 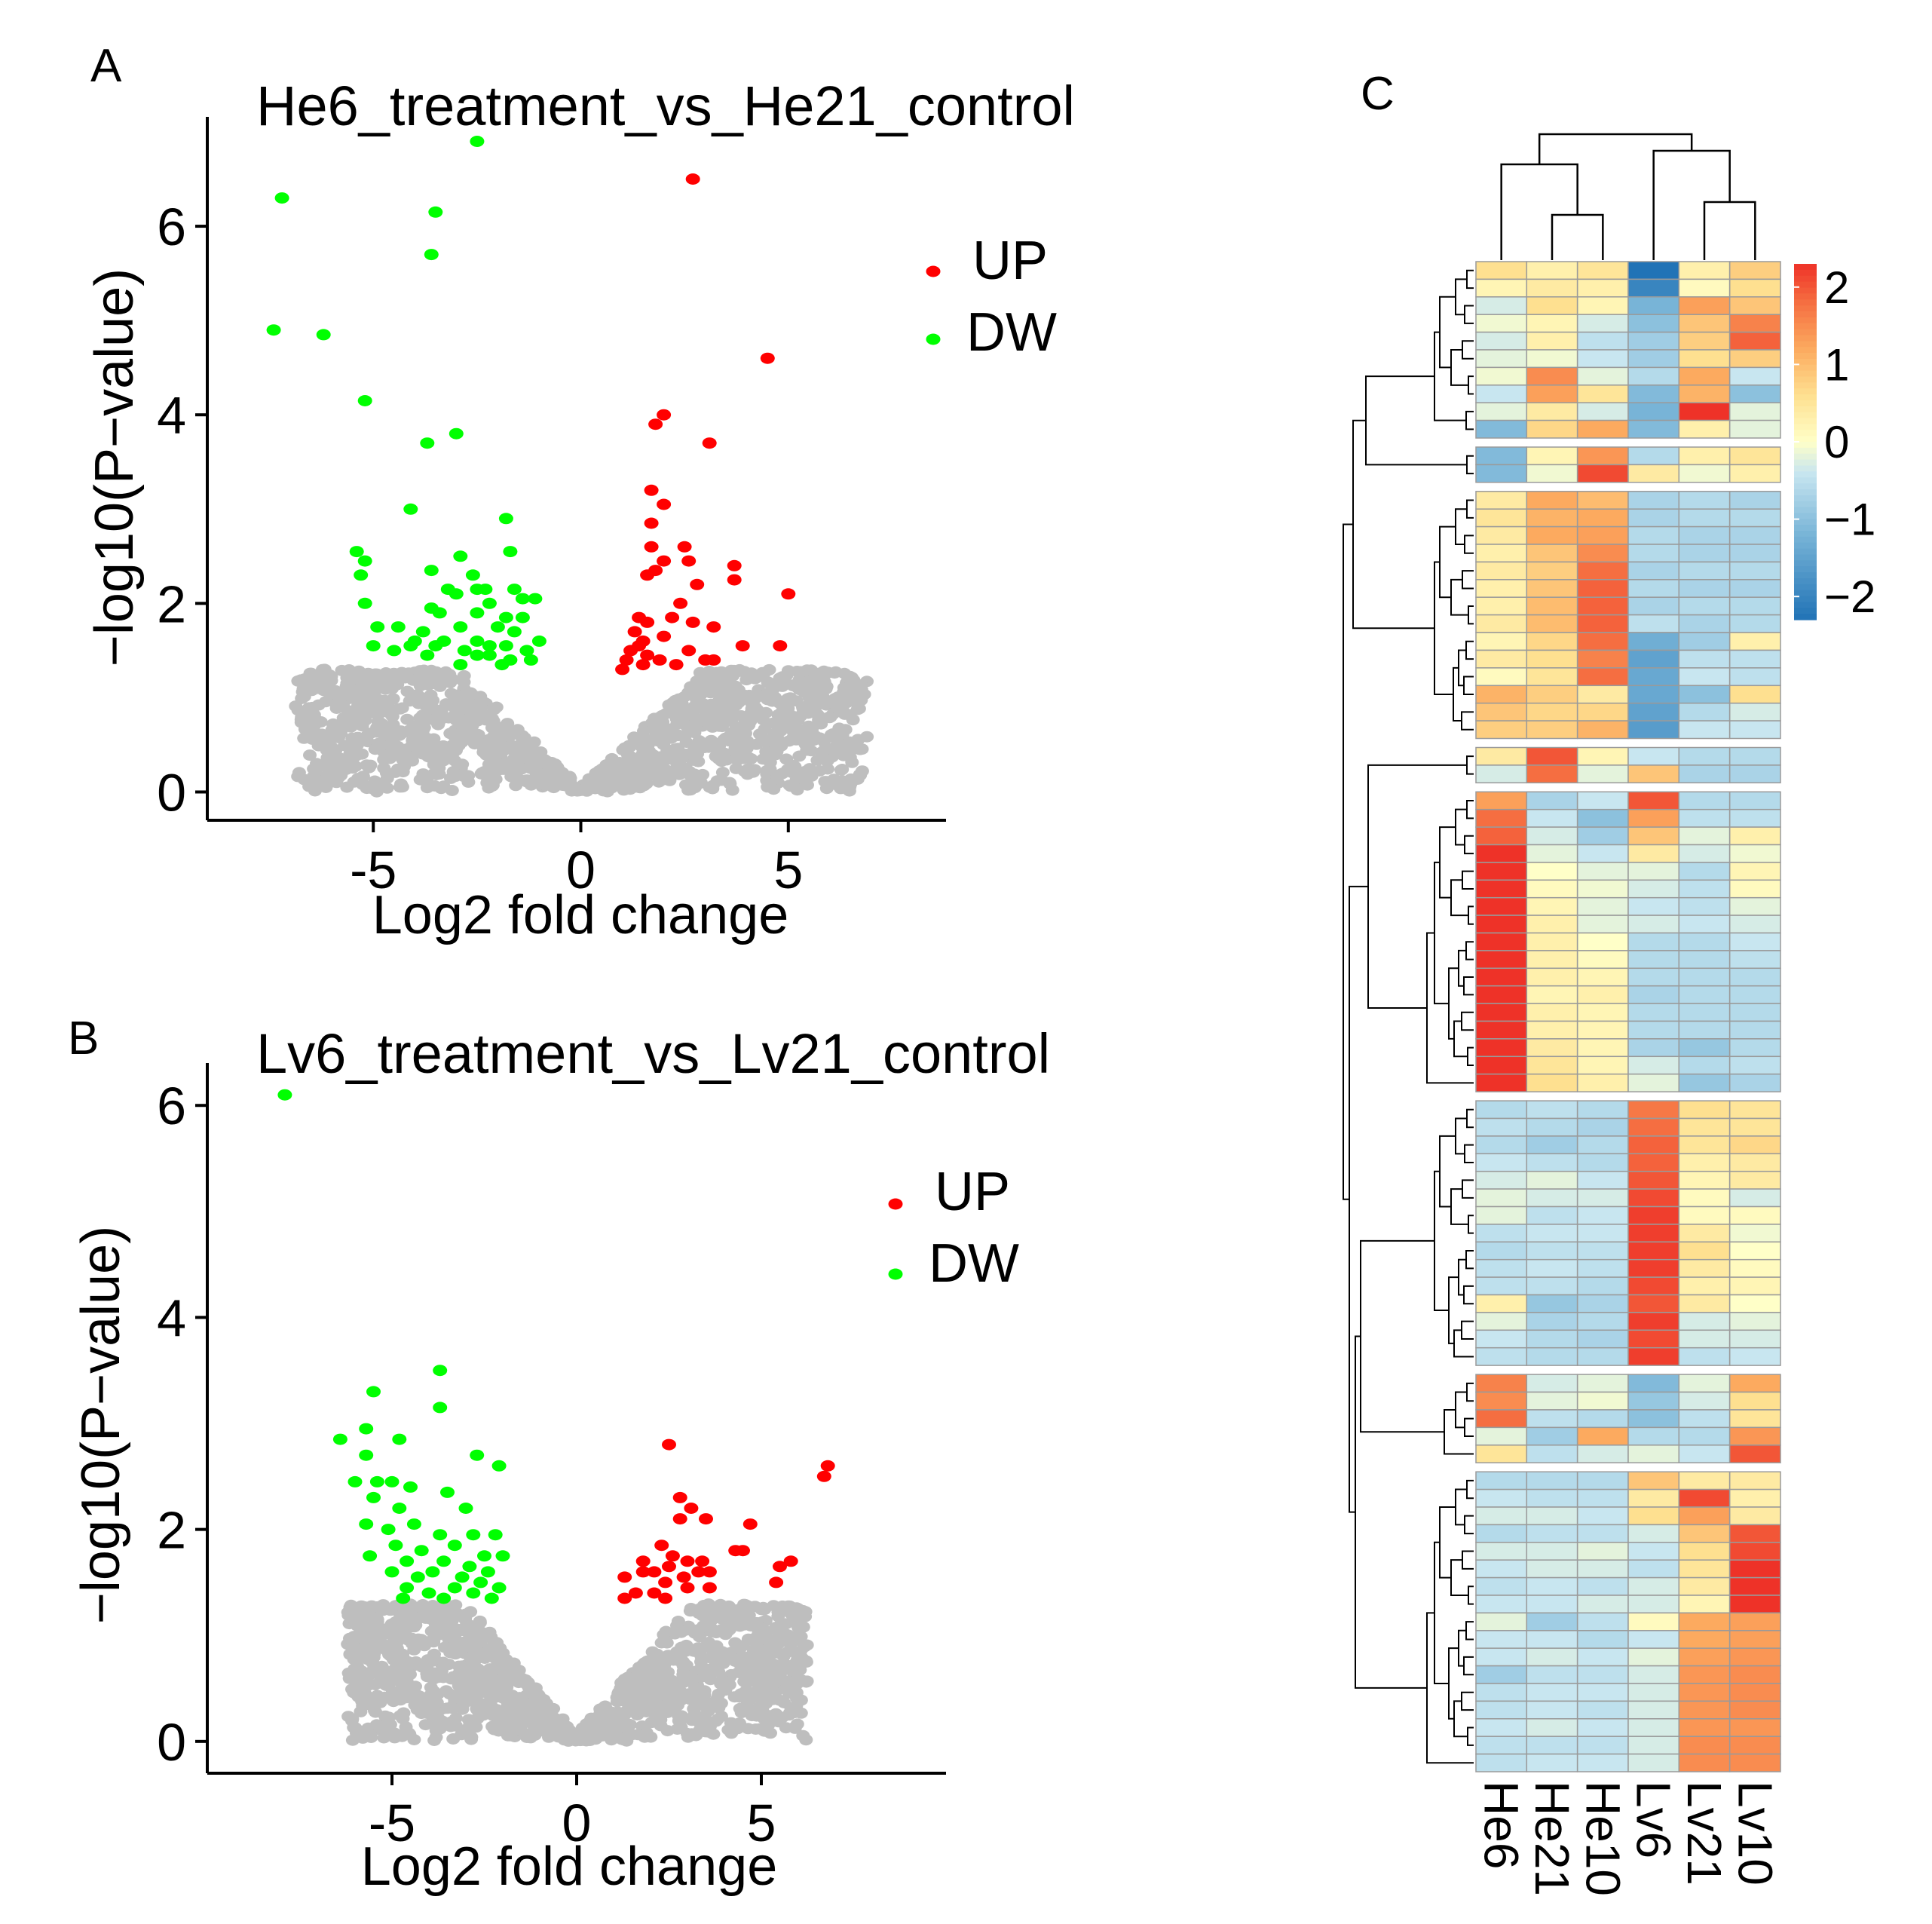 I want to click on colorbar-tick-label: 2, so click(x=1836, y=287).